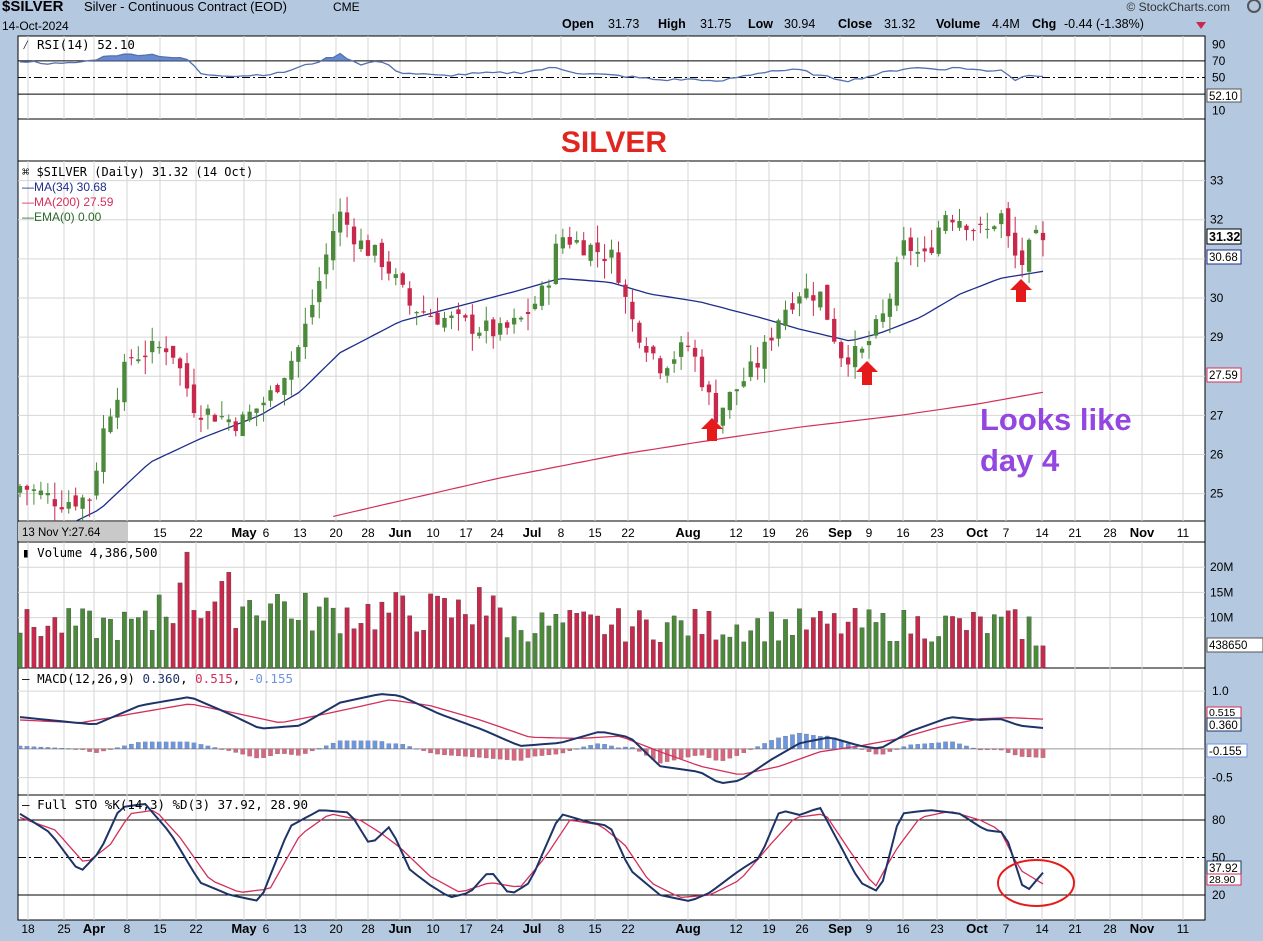 Image resolution: width=1263 pixels, height=941 pixels. Describe the element at coordinates (531, 739) in the screenshot. I see `macd-line` at that location.